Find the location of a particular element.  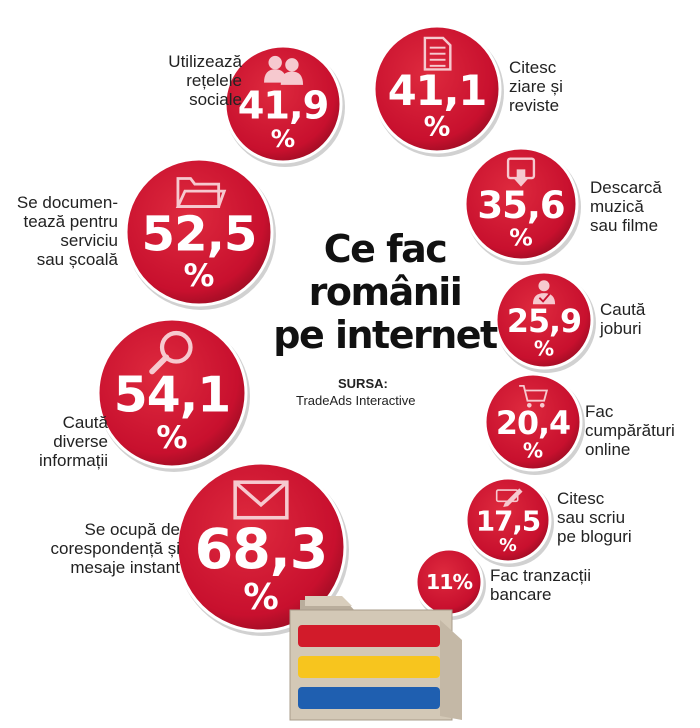

bubble-value: 68,3 is located at coordinates (261, 550).